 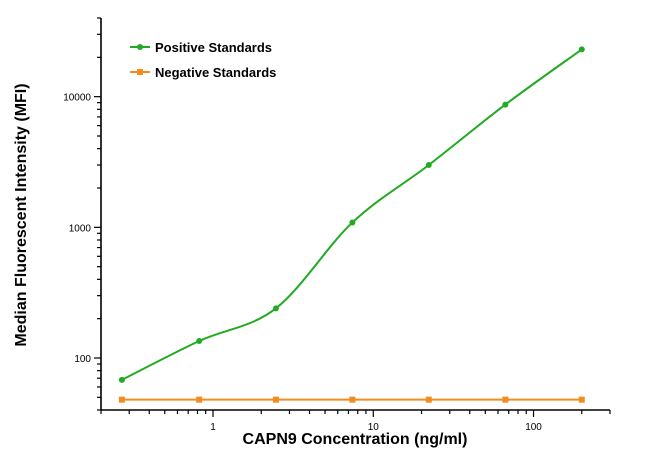 I want to click on legend-marker-positive, so click(x=140, y=47).